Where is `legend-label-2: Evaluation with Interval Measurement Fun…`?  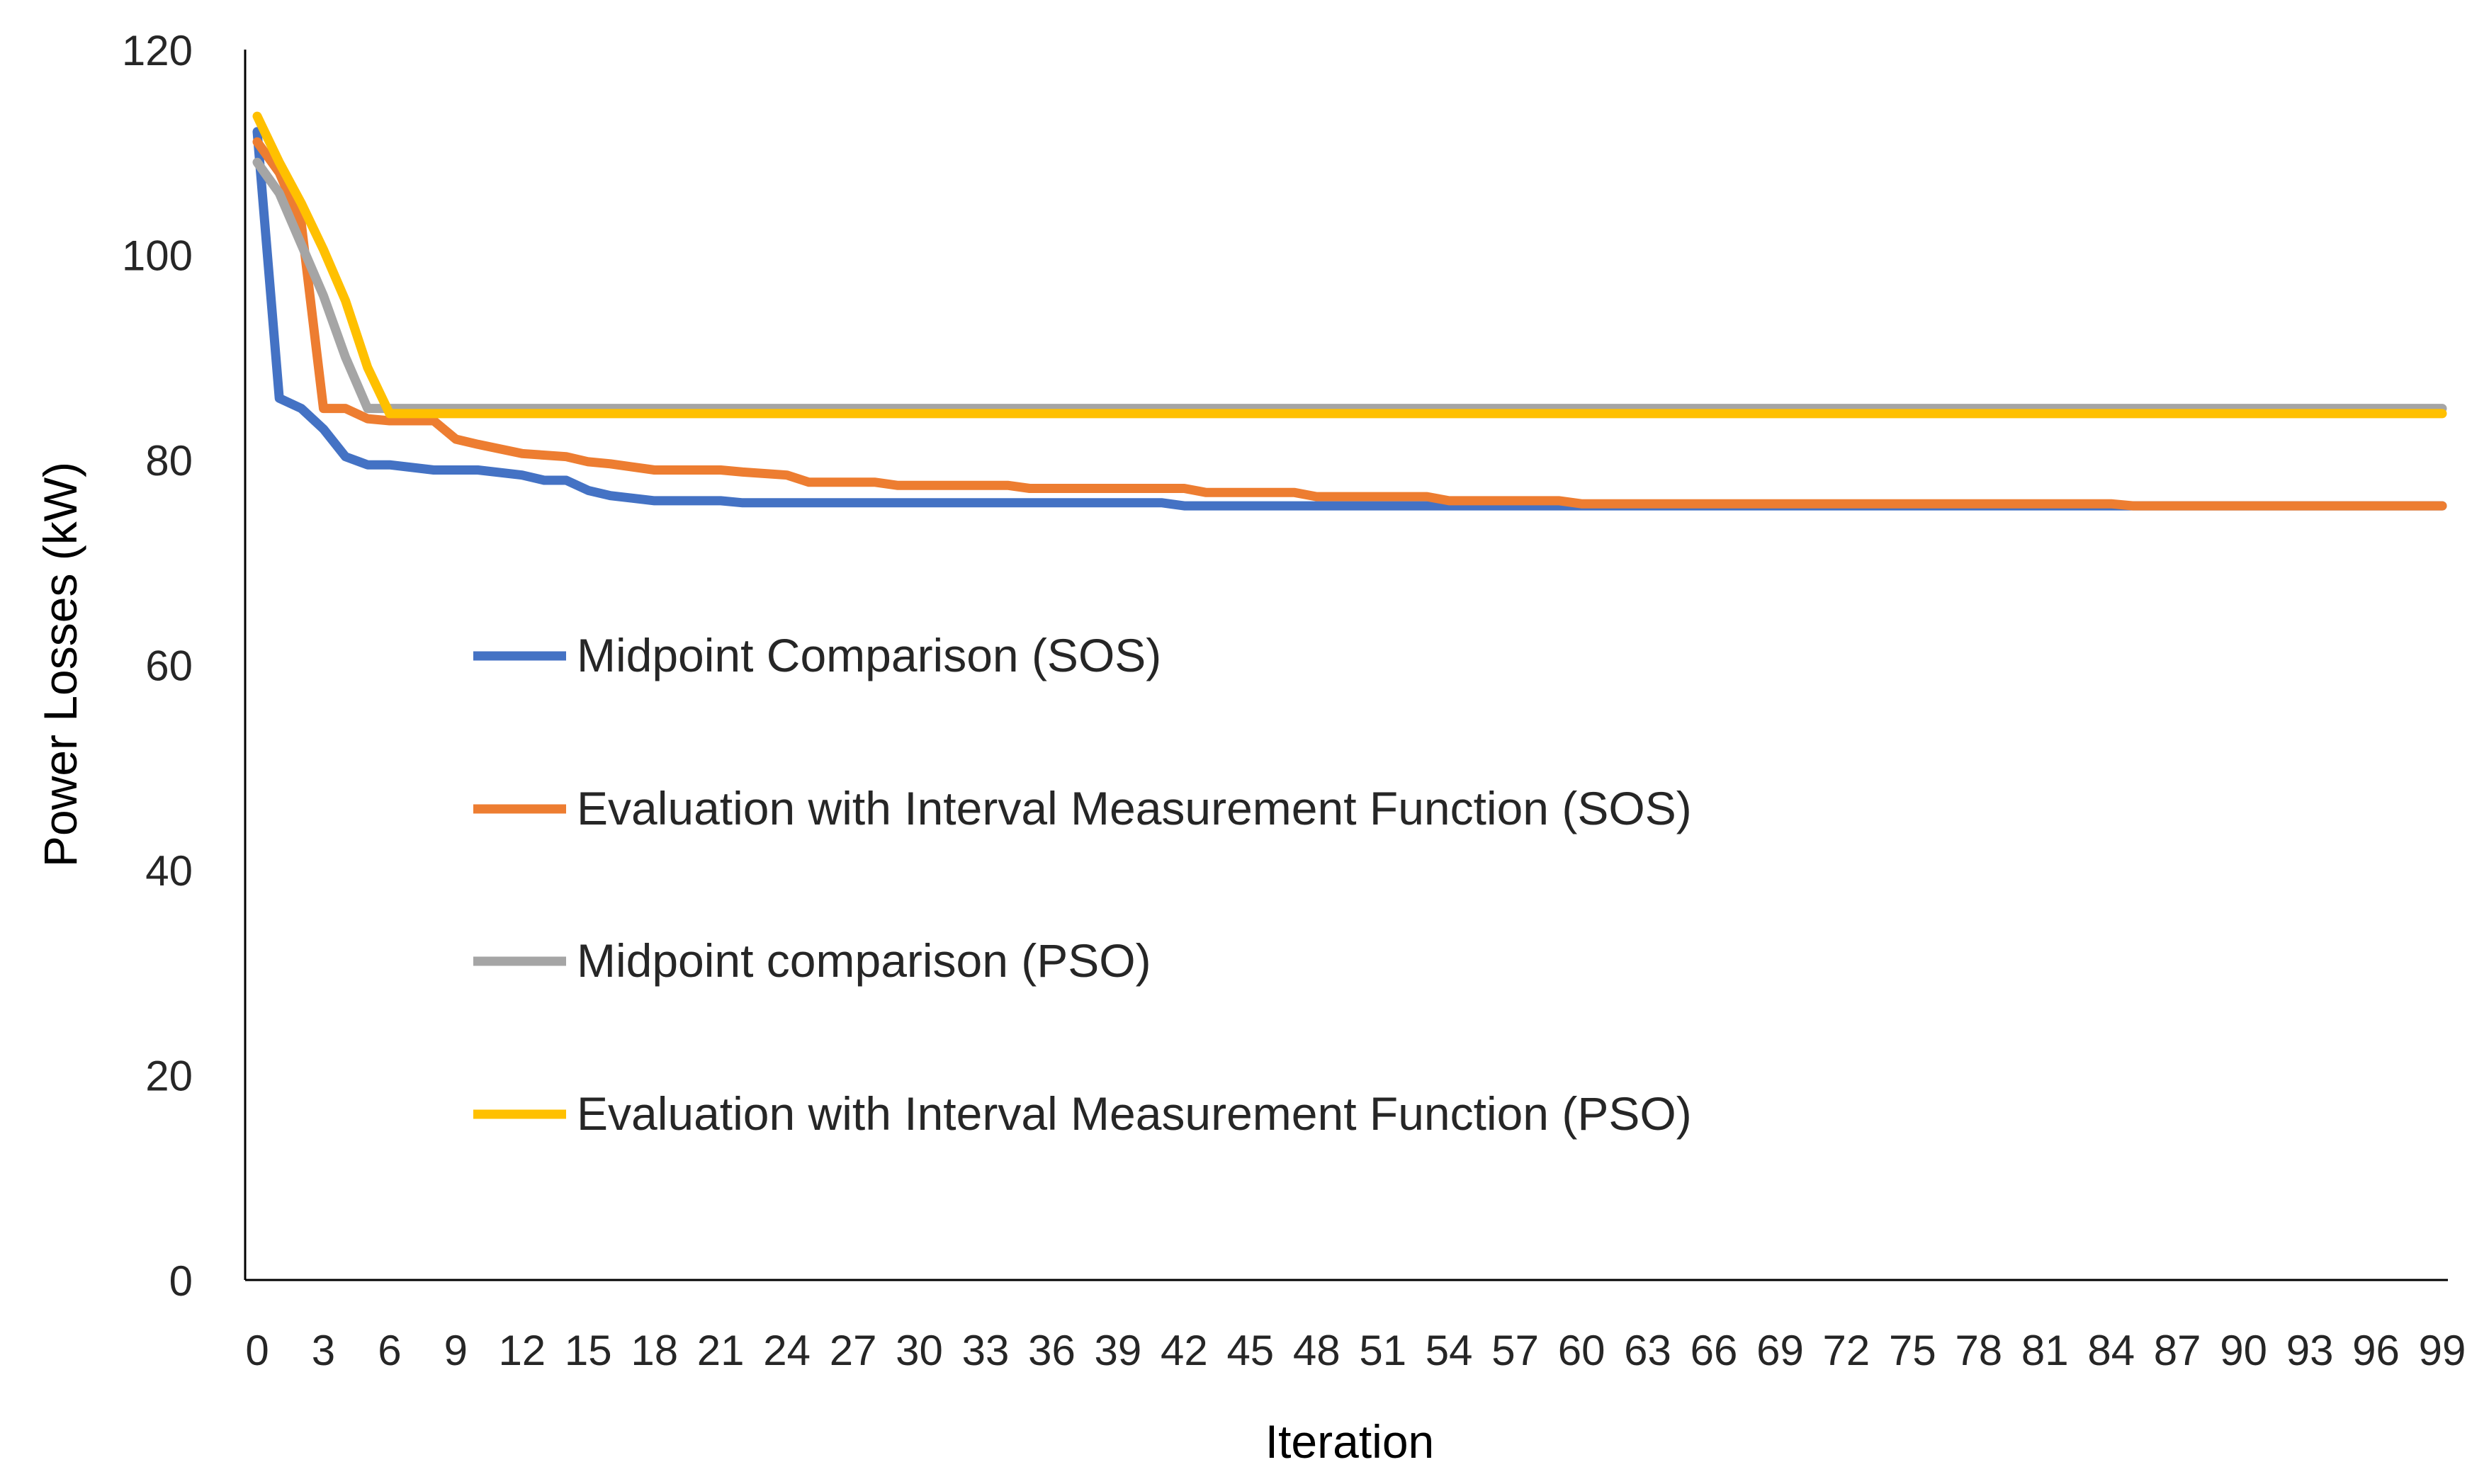
legend-label-2: Evaluation with Interval Measurement Fun… is located at coordinates (1134, 808).